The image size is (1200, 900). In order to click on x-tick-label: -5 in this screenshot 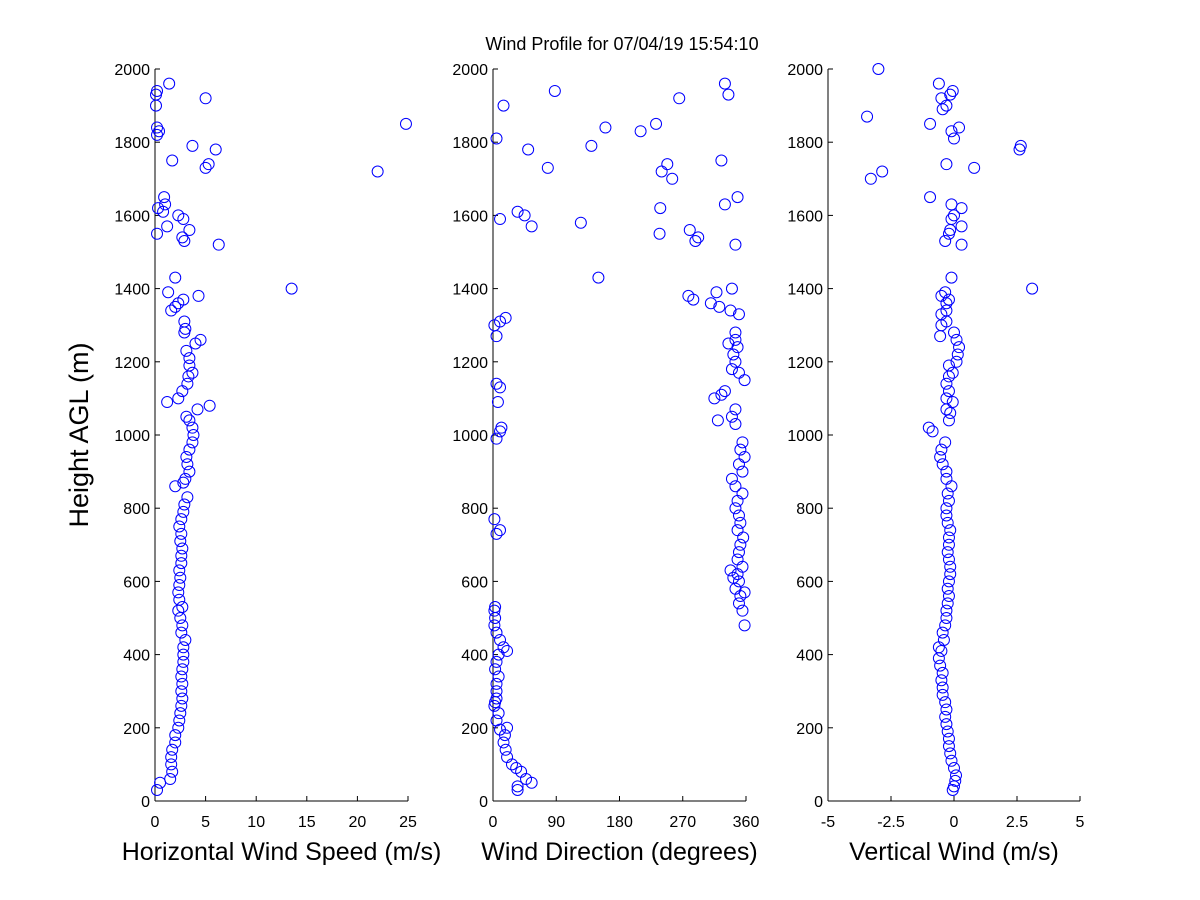, I will do `click(828, 822)`.